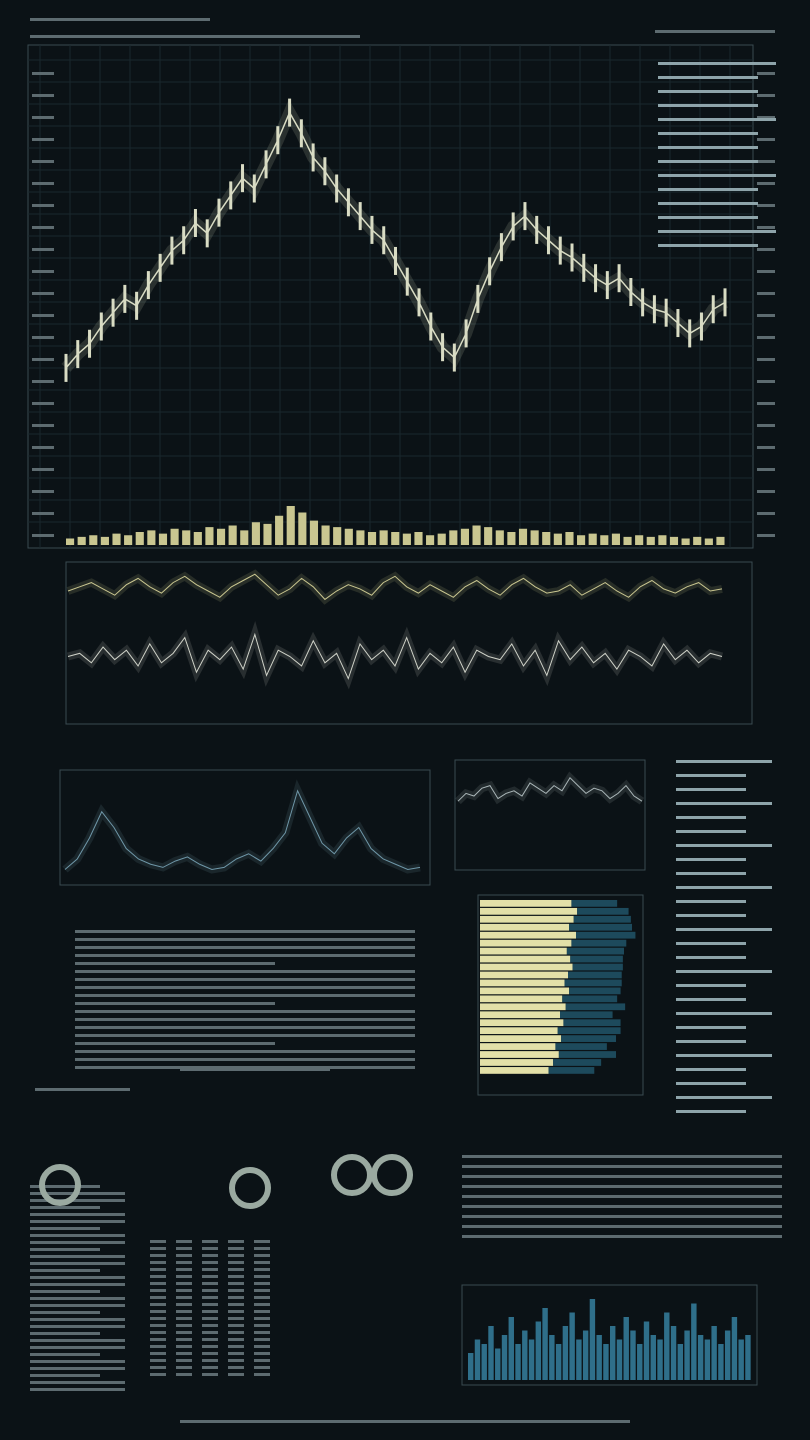 The image size is (810, 1440). Describe the element at coordinates (392, 1175) in the screenshot. I see `gauge` at that location.